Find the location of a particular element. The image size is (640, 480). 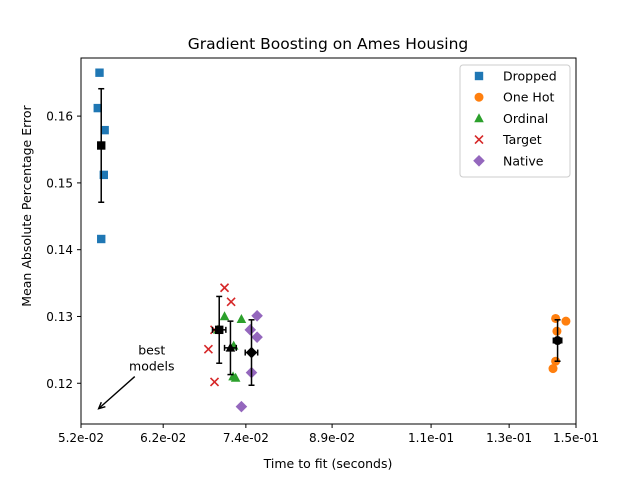

legend: Dropped One Hot Ordinal Target Native is located at coordinates (515, 121).